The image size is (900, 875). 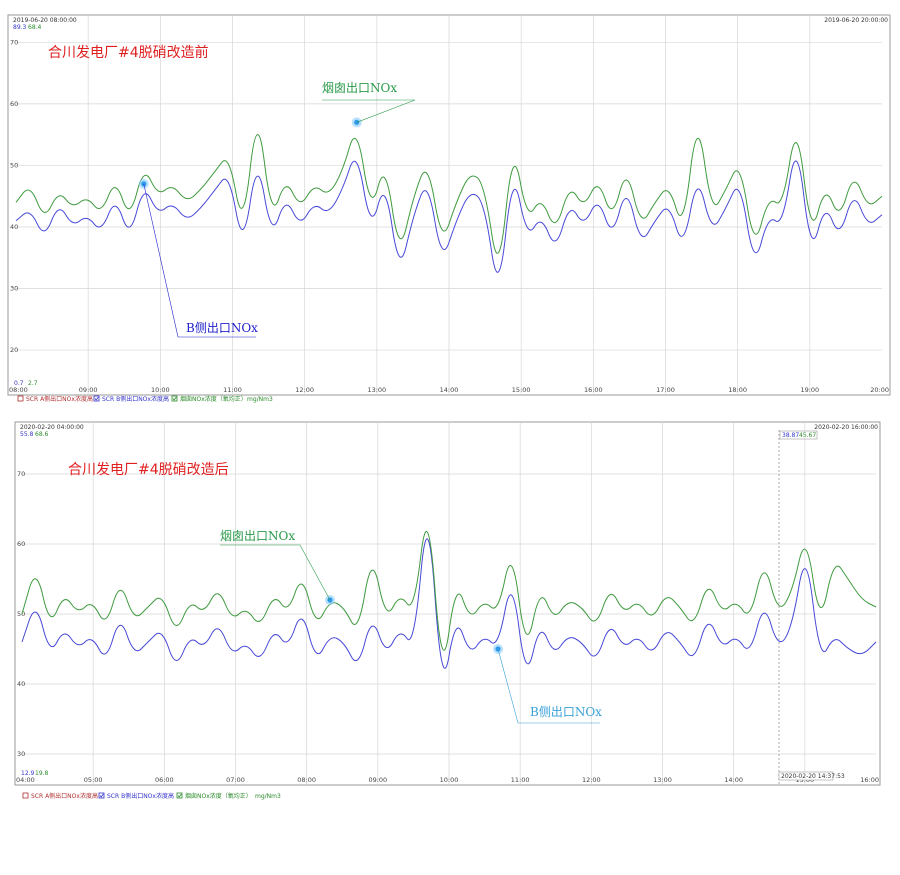 I want to click on end-time-label: 2020-02-20 16:00:00, so click(x=846, y=427).